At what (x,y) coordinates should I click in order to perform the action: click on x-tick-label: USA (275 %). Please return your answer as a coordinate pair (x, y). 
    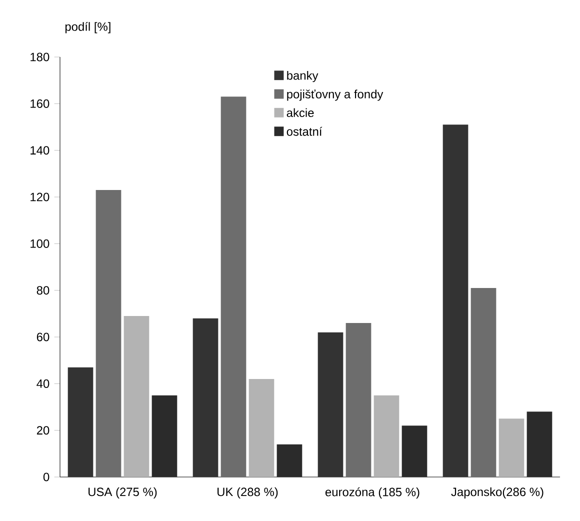
    Looking at the image, I should click on (122, 493).